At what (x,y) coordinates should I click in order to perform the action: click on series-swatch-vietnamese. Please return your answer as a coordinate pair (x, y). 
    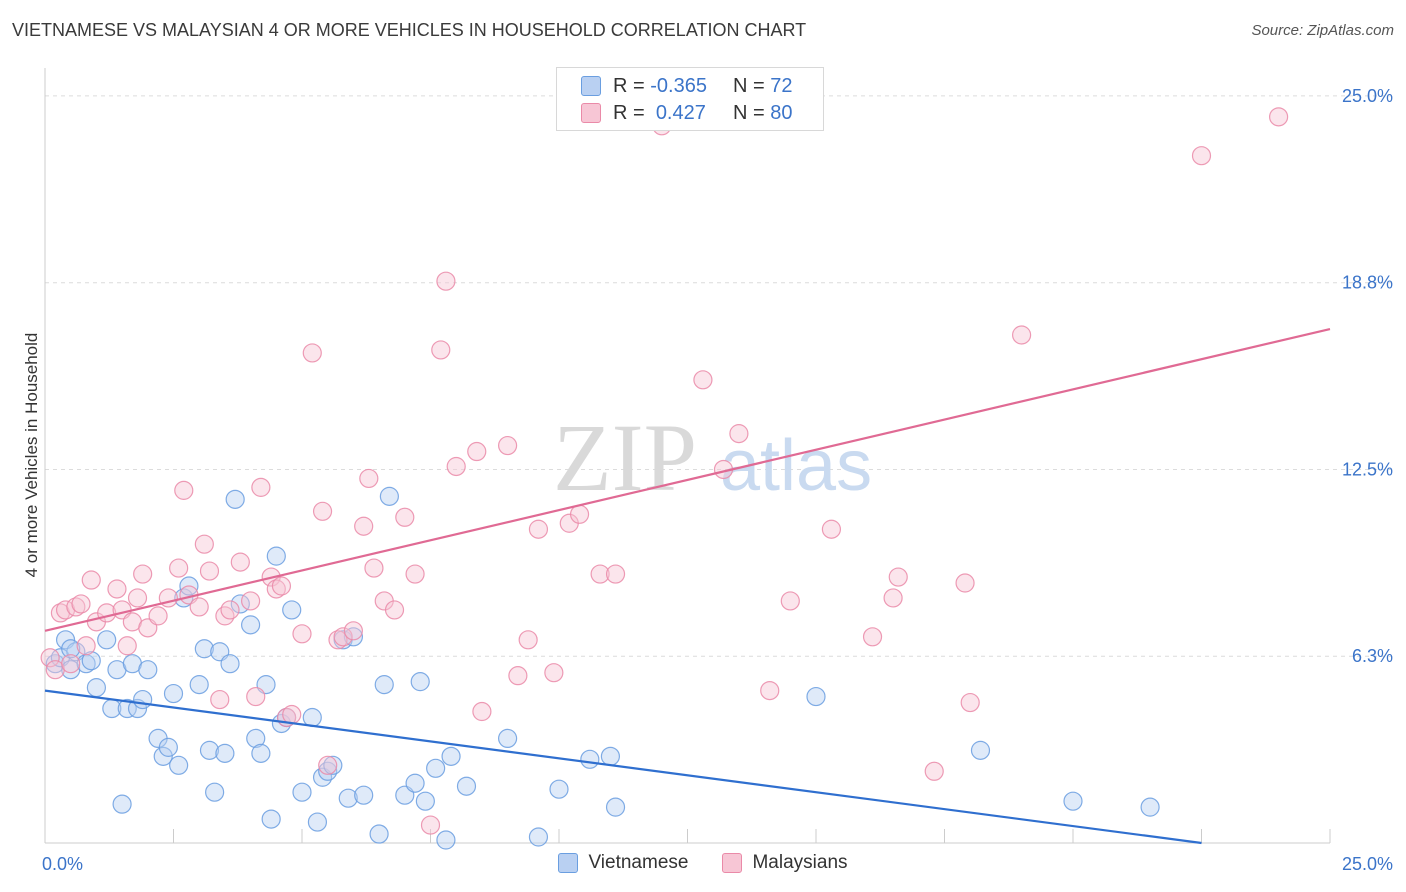
    Looking at the image, I should click on (568, 863).